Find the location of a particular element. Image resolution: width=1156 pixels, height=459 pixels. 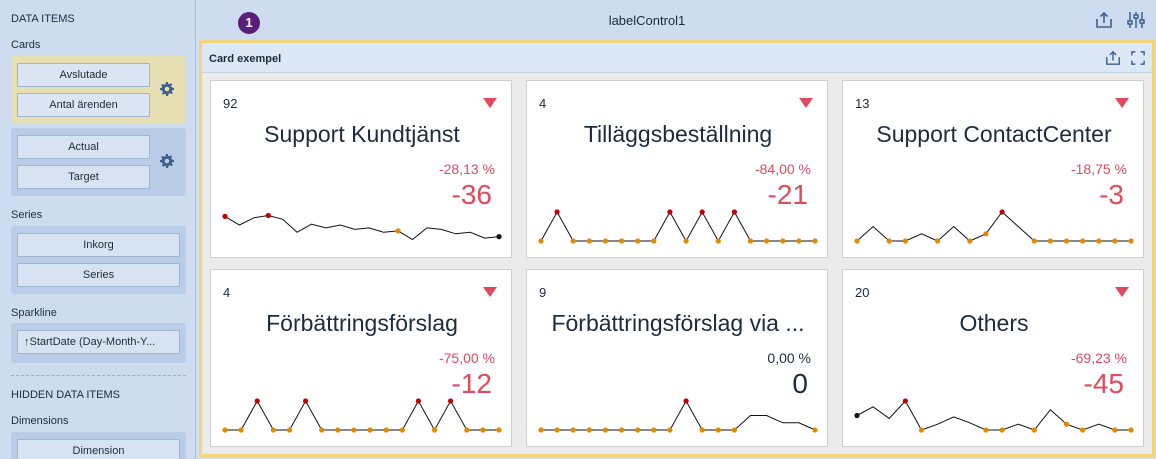

dimension-item: Dimension is located at coordinates (98, 449).